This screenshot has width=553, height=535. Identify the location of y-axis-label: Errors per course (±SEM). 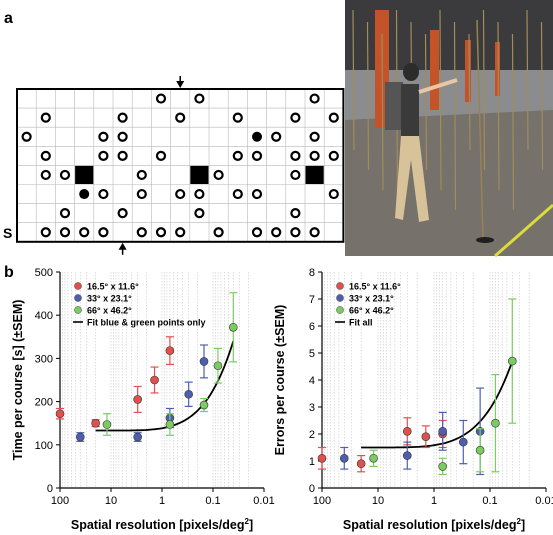
(280, 380).